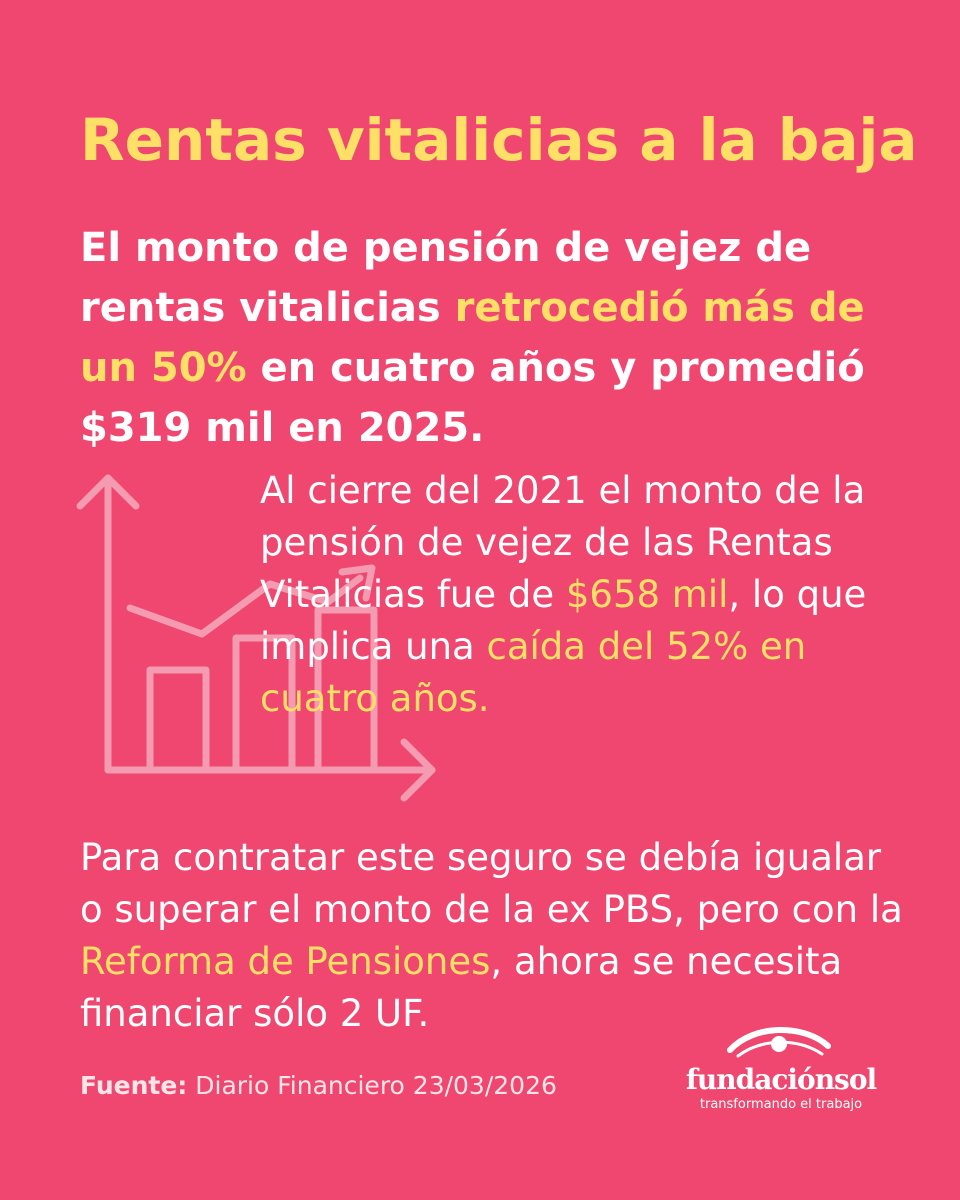  I want to click on detail-part-2: , lo que implica una, so click(563, 620).